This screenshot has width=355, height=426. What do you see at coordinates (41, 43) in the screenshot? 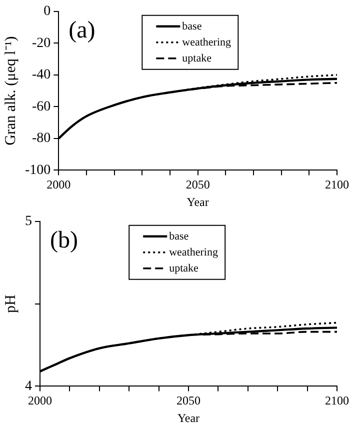
I see `y-tick-label: -20` at bounding box center [41, 43].